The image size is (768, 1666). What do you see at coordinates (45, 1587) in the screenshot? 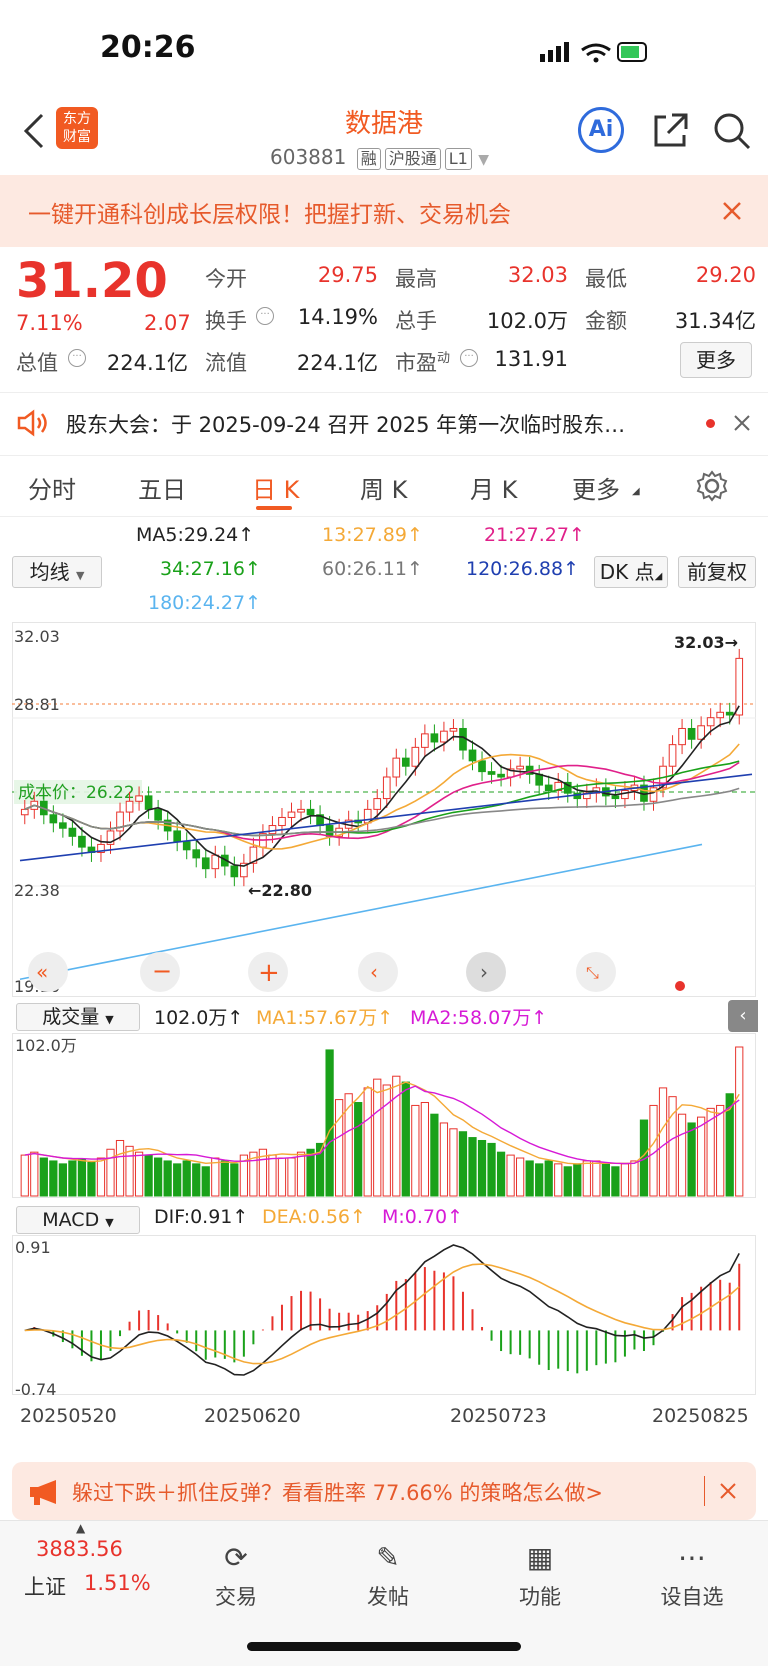
I see `index-name: 上证` at bounding box center [45, 1587].